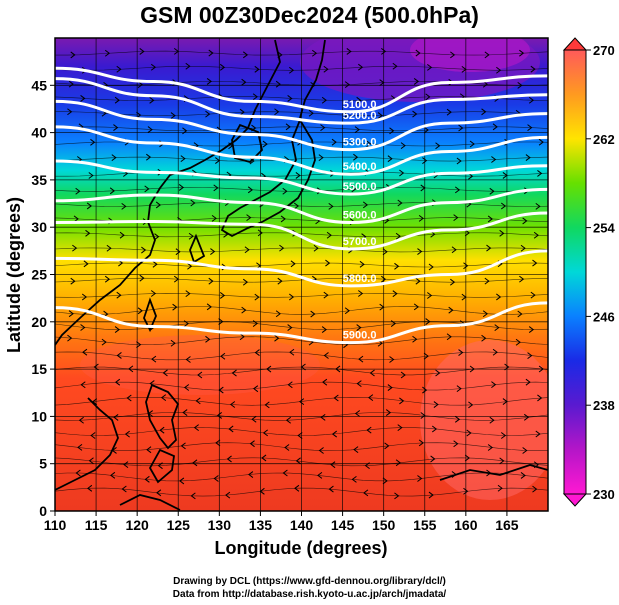 Image resolution: width=619 pixels, height=605 pixels. What do you see at coordinates (179, 525) in the screenshot?
I see `x-tick-label: 125` at bounding box center [179, 525].